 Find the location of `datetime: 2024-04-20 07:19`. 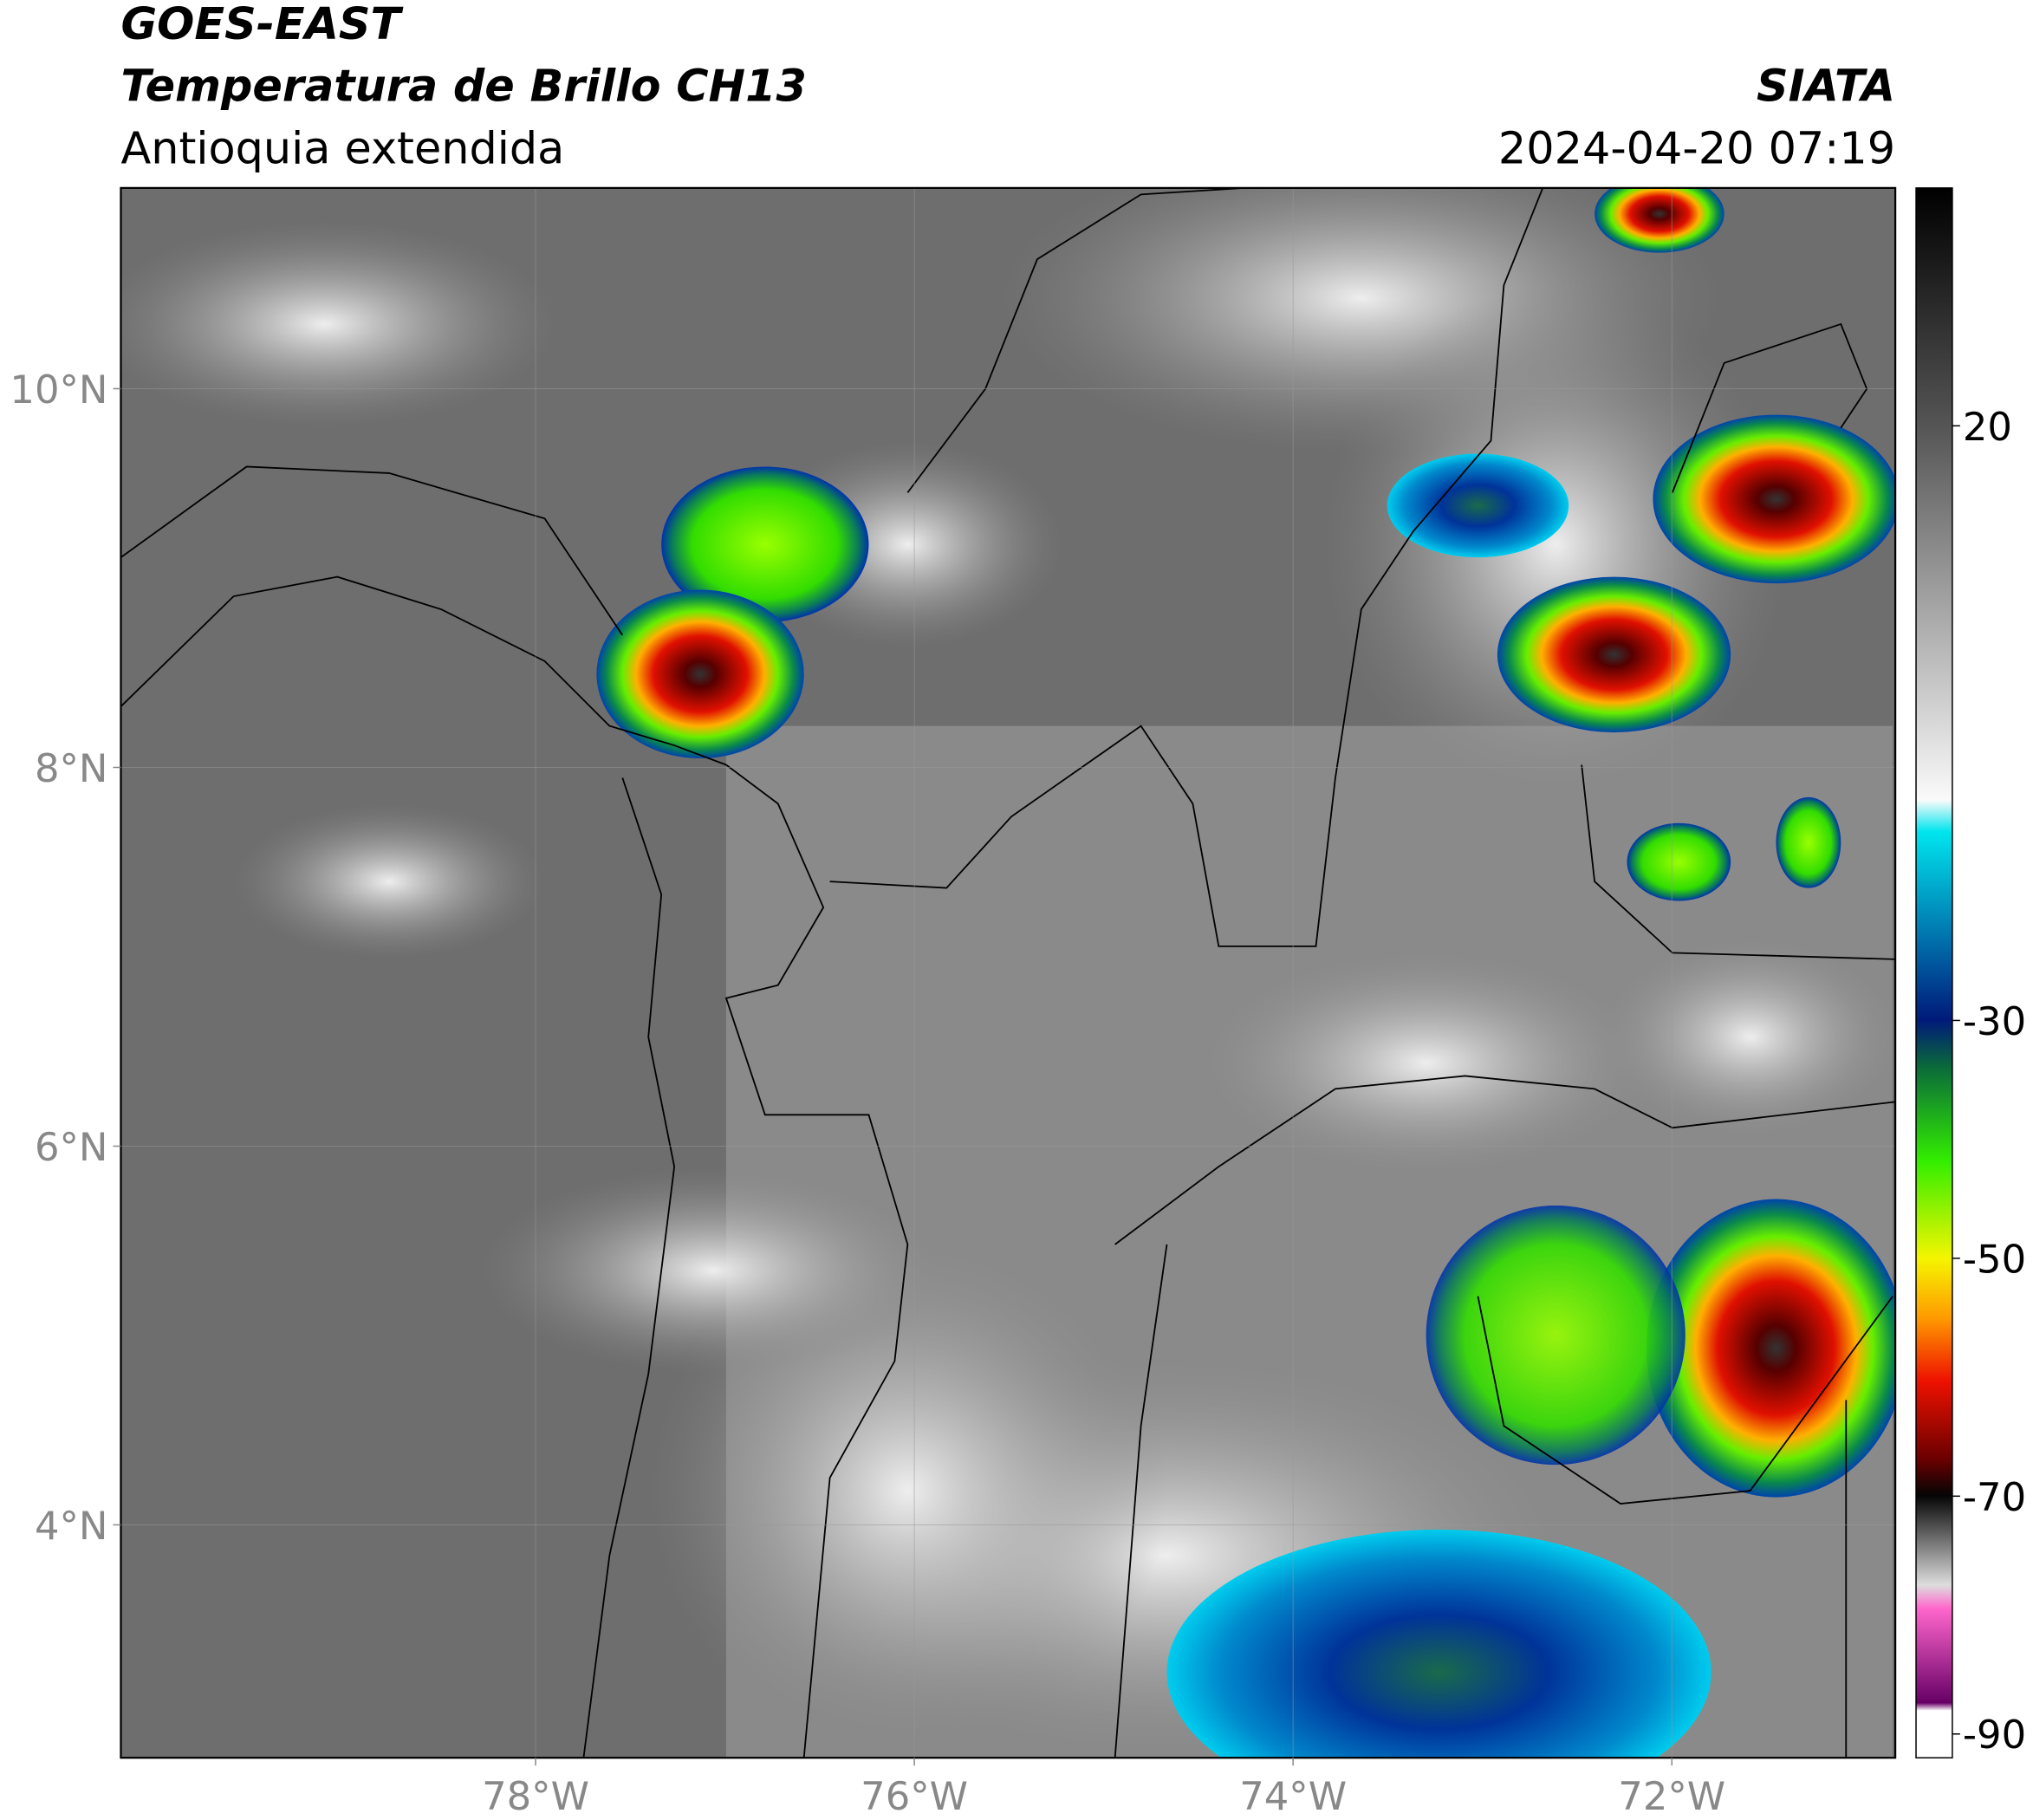

datetime: 2024-04-20 07:19 is located at coordinates (1696, 147).